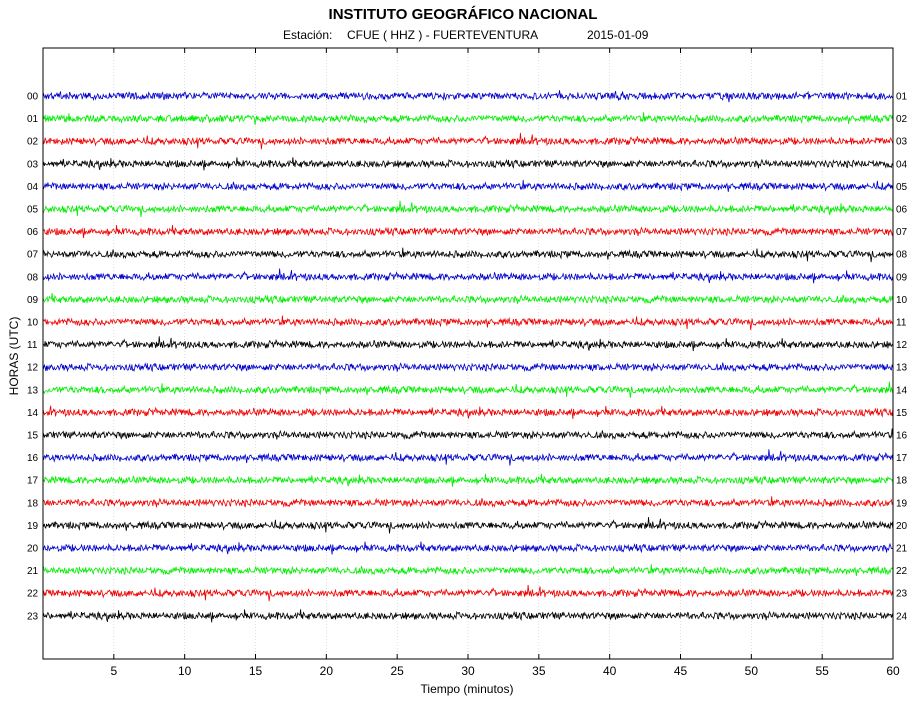 This screenshot has width=915, height=703. I want to click on x-tick-label: 60, so click(893, 671).